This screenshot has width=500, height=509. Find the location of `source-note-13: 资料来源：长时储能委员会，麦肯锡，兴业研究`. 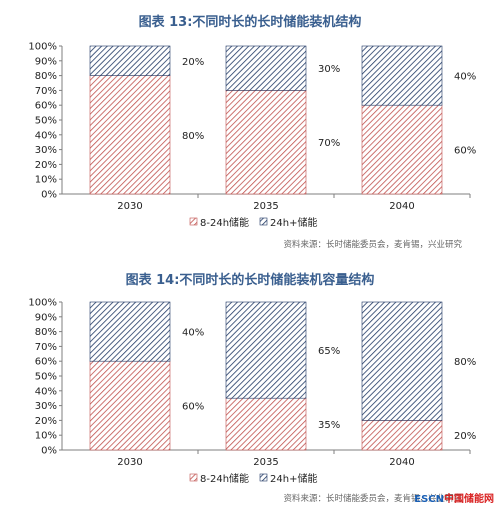

source-note-13: 资料来源：长时储能委员会，麦肯锡，兴业研究 is located at coordinates (372, 245).